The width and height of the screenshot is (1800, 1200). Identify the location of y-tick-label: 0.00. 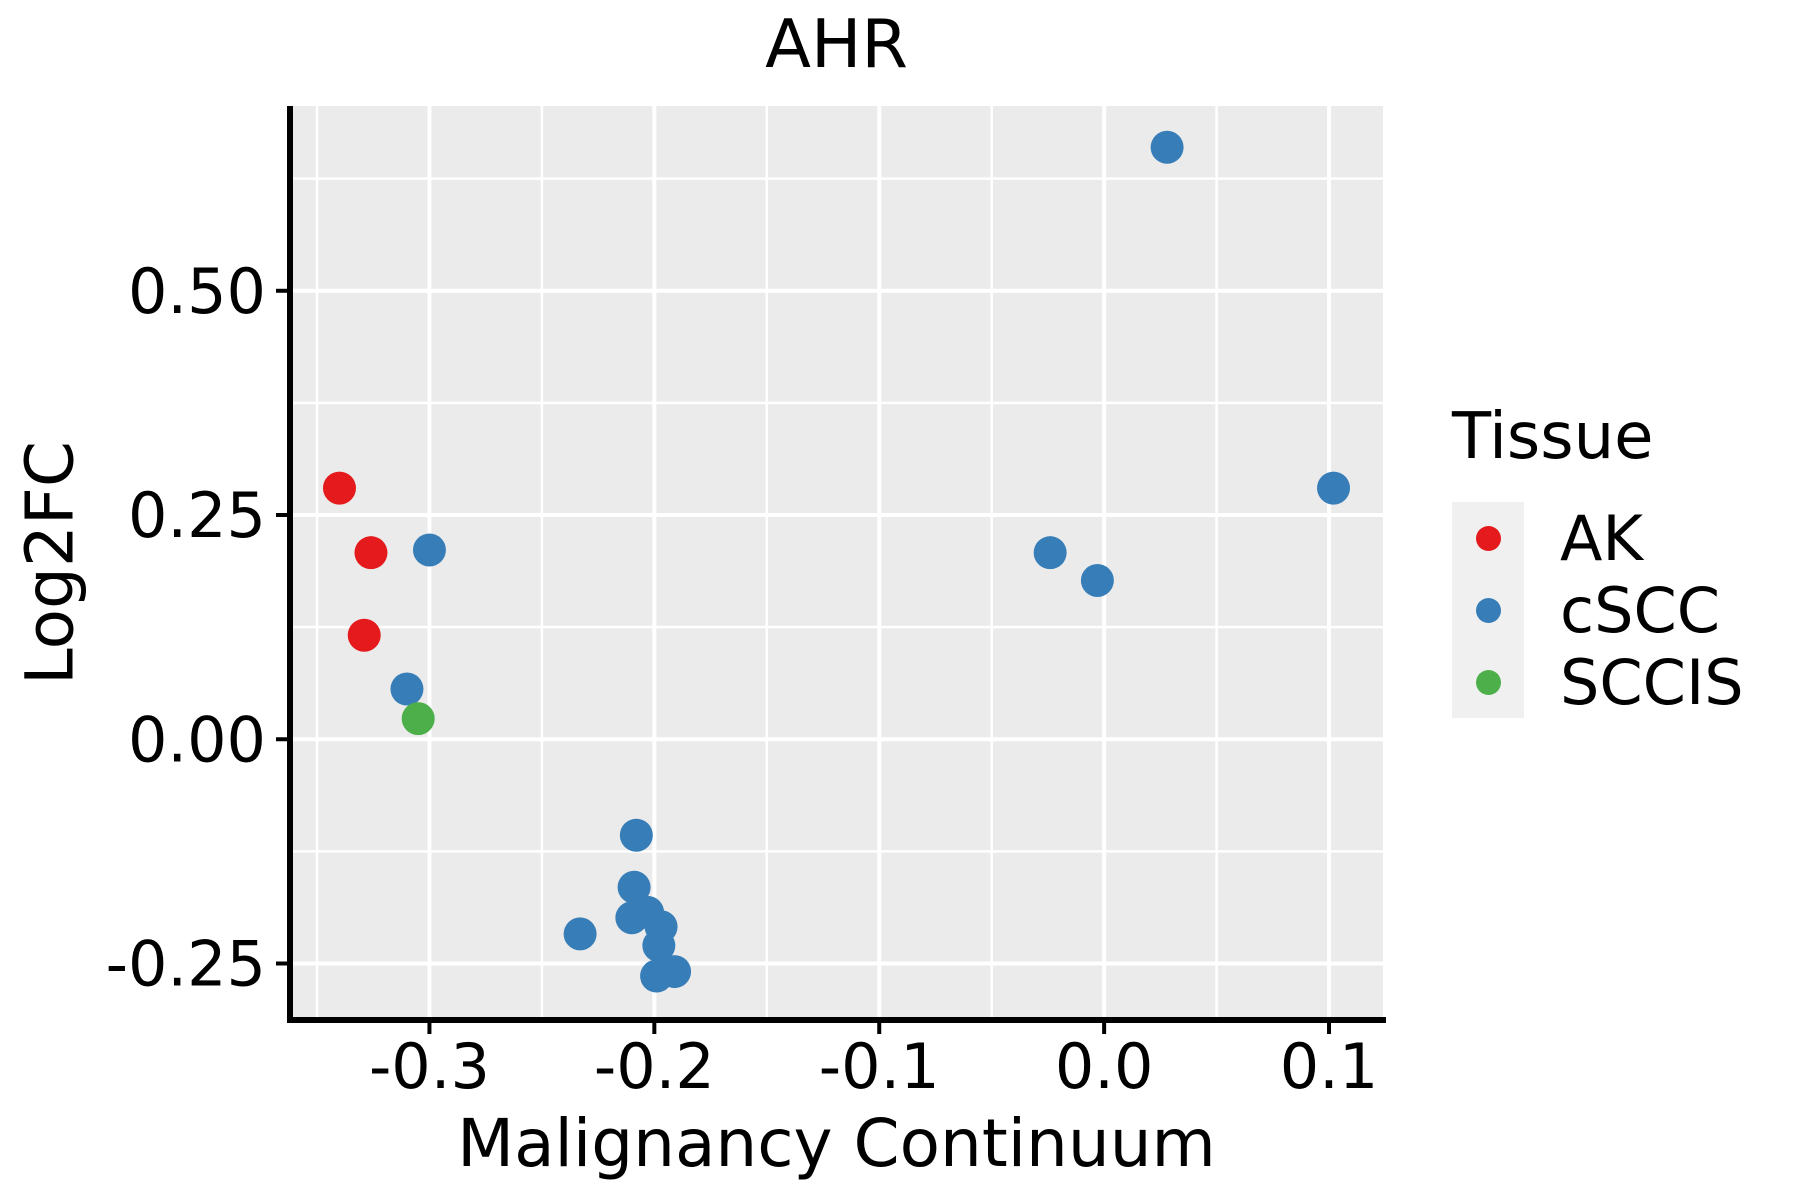
(197, 739).